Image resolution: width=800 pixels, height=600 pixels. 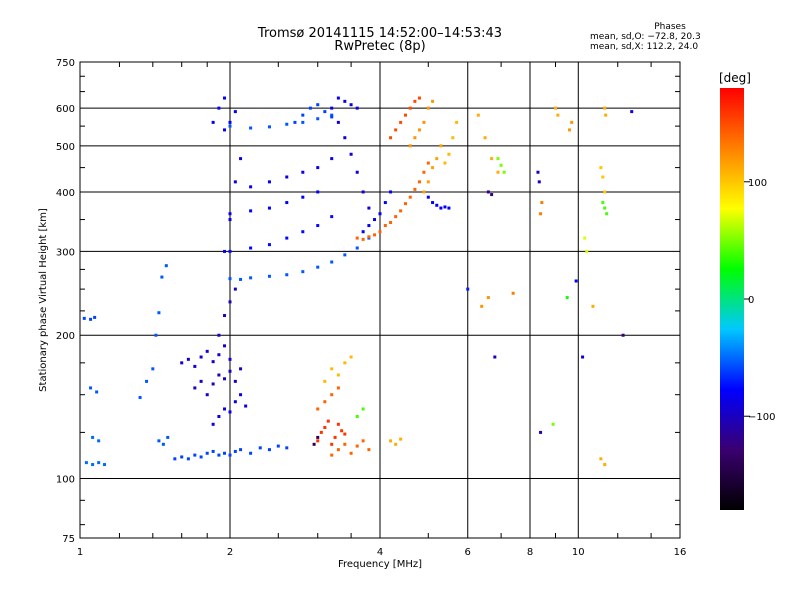 I want to click on y-tick-label: 500, so click(x=65, y=147).